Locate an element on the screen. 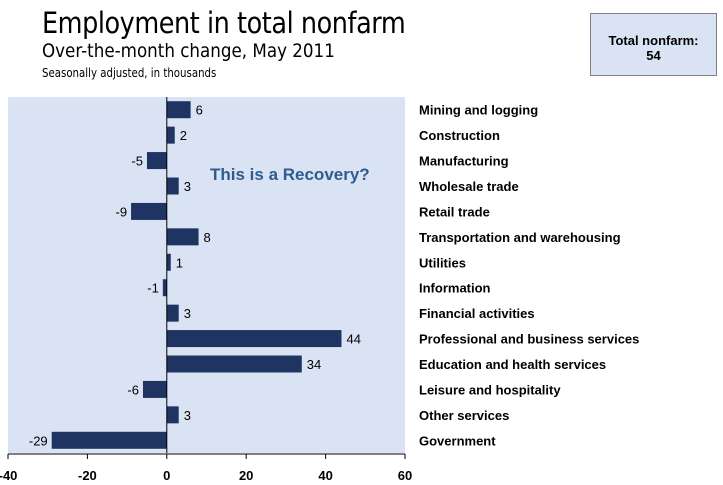  data-label: 2 is located at coordinates (183, 135).